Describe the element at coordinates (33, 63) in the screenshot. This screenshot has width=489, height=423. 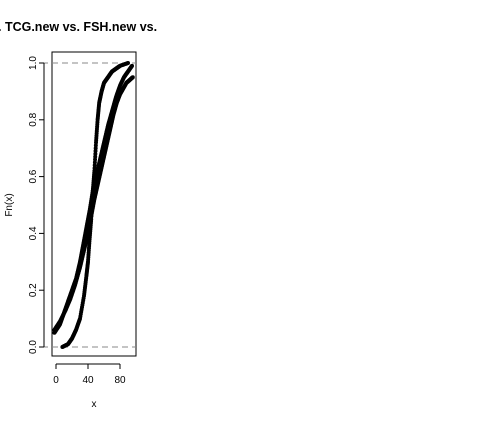
I see `y-tick-label: 1.0` at that location.